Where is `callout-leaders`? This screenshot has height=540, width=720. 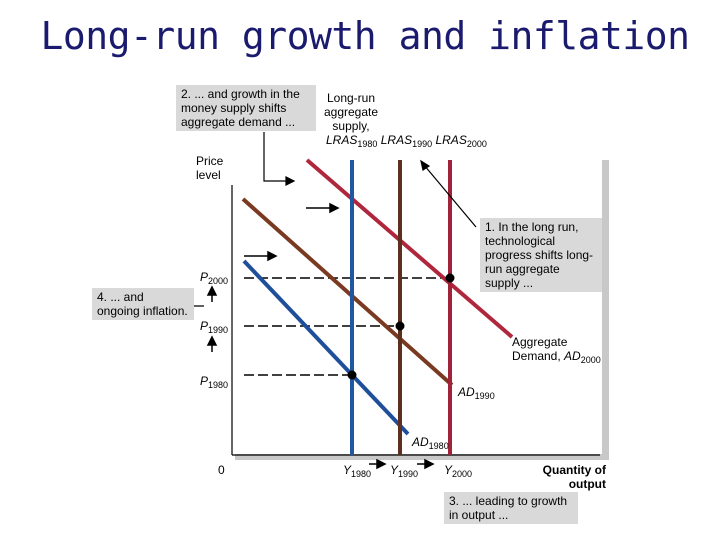
callout-leaders is located at coordinates (331, 219).